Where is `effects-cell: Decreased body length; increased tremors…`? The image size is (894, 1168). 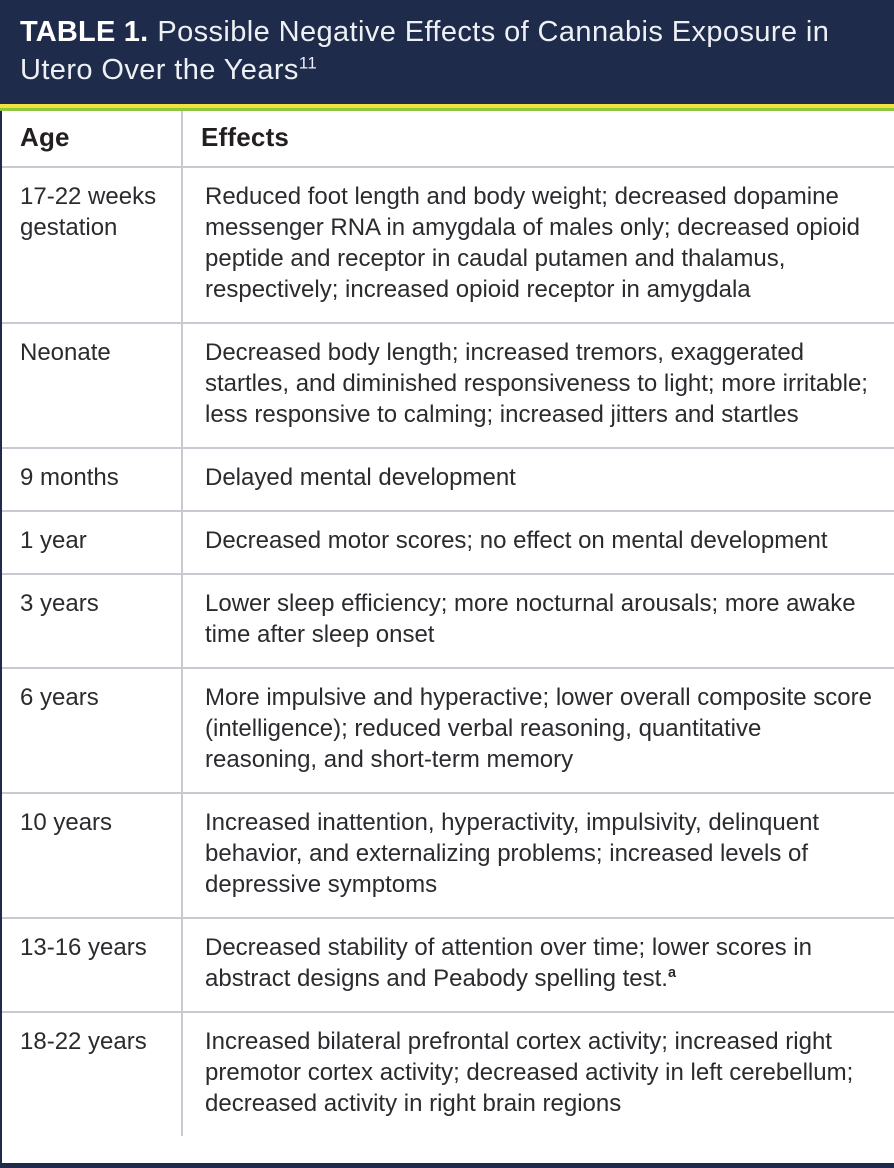 effects-cell: Decreased body length; increased tremors… is located at coordinates (538, 386).